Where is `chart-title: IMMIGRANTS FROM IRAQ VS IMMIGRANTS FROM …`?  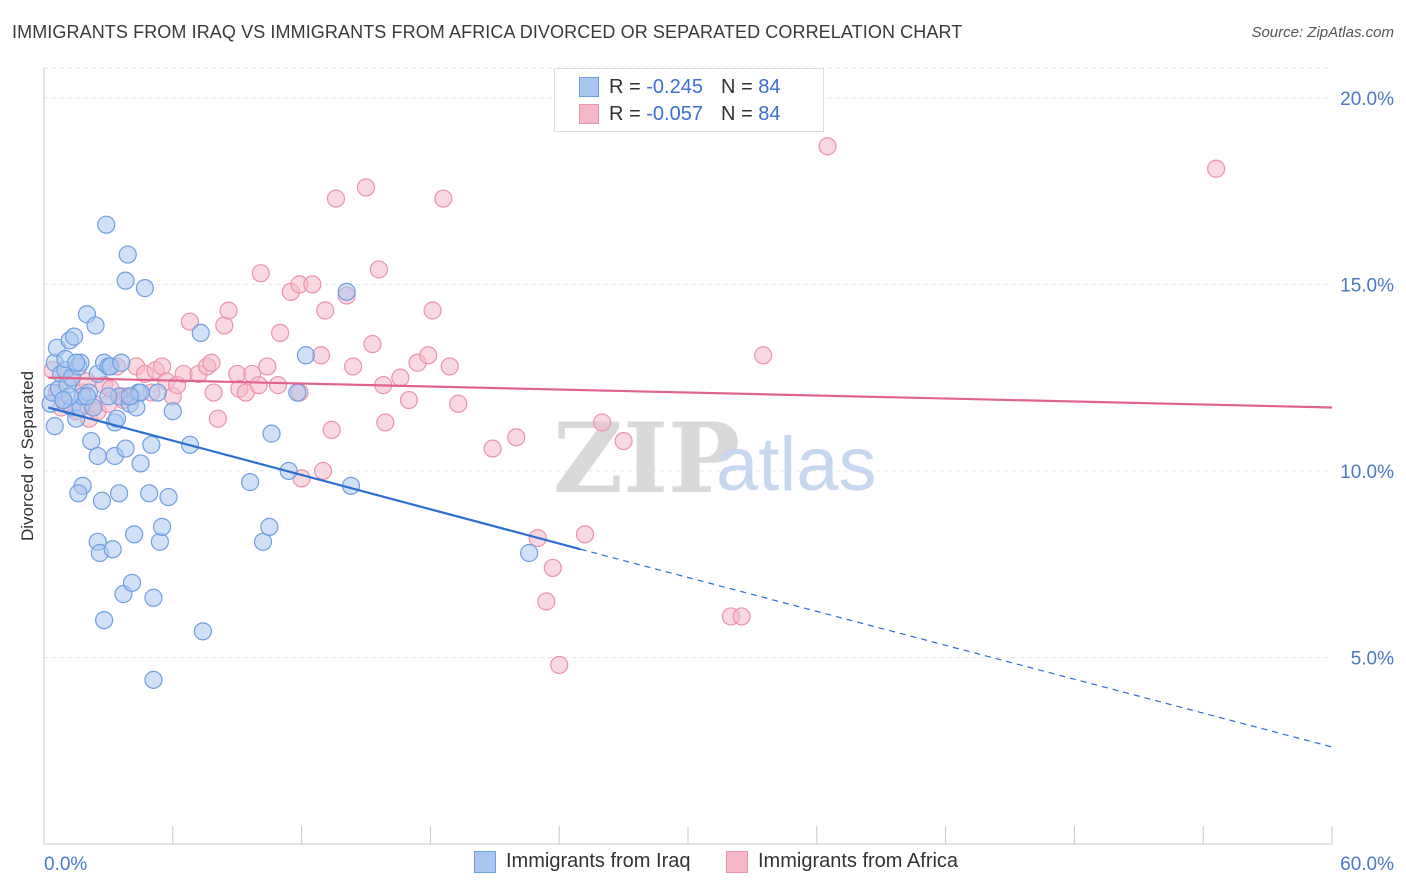 chart-title: IMMIGRANTS FROM IRAQ VS IMMIGRANTS FROM … is located at coordinates (487, 32).